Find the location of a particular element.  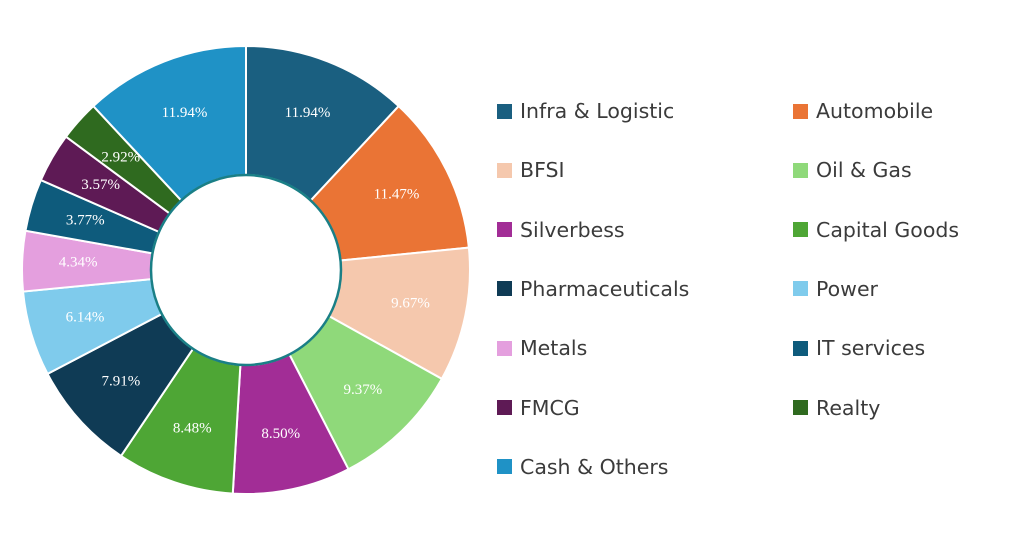

legend-item: FMCG is located at coordinates (538, 408).